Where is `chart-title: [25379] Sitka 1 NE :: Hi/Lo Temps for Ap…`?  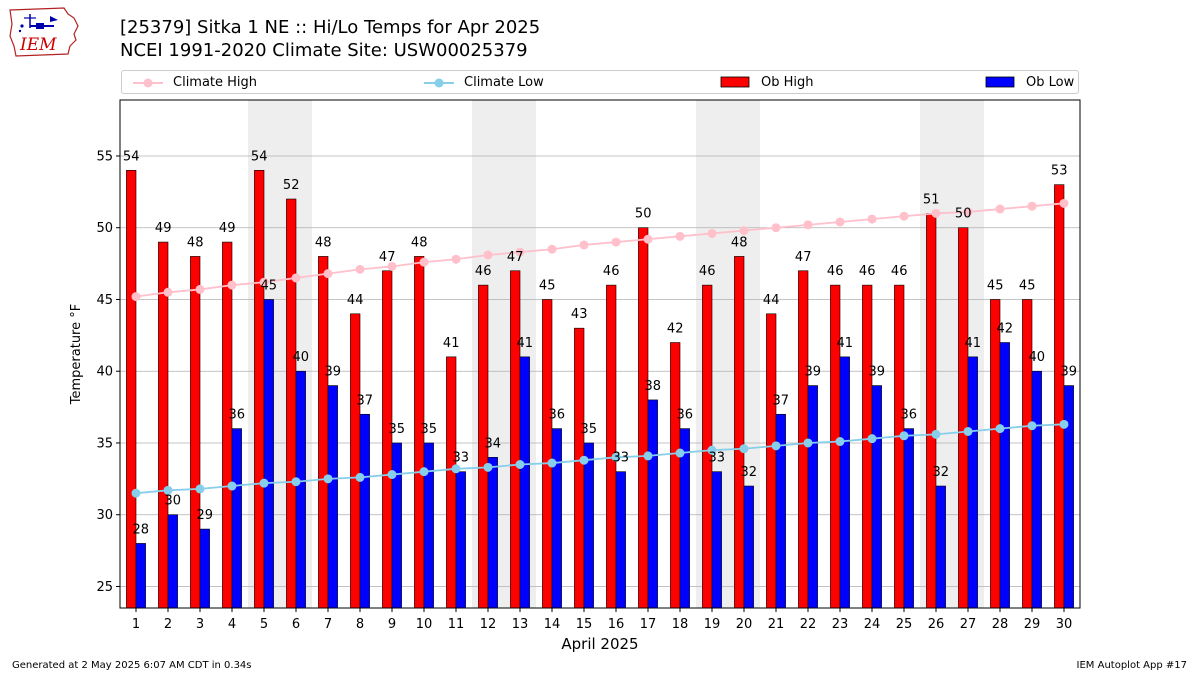 chart-title: [25379] Sitka 1 NE :: Hi/Lo Temps for Ap… is located at coordinates (330, 27).